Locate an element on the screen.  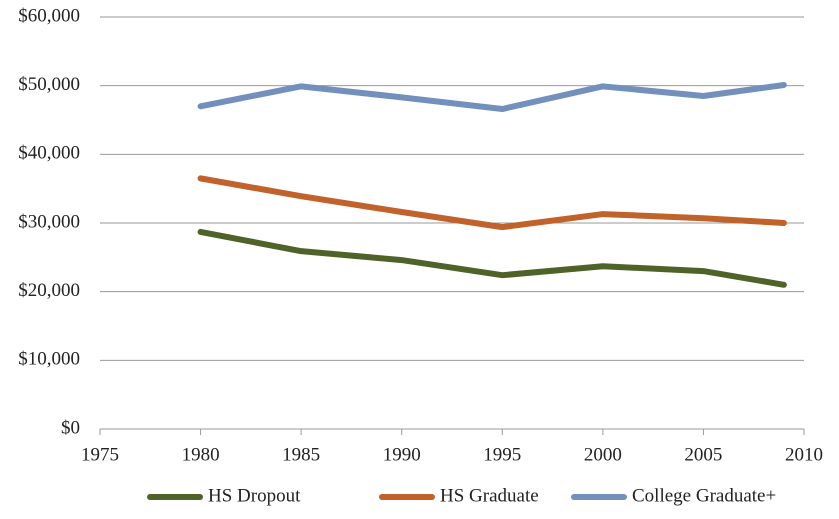
legend-label: HS Dropout is located at coordinates (254, 495).